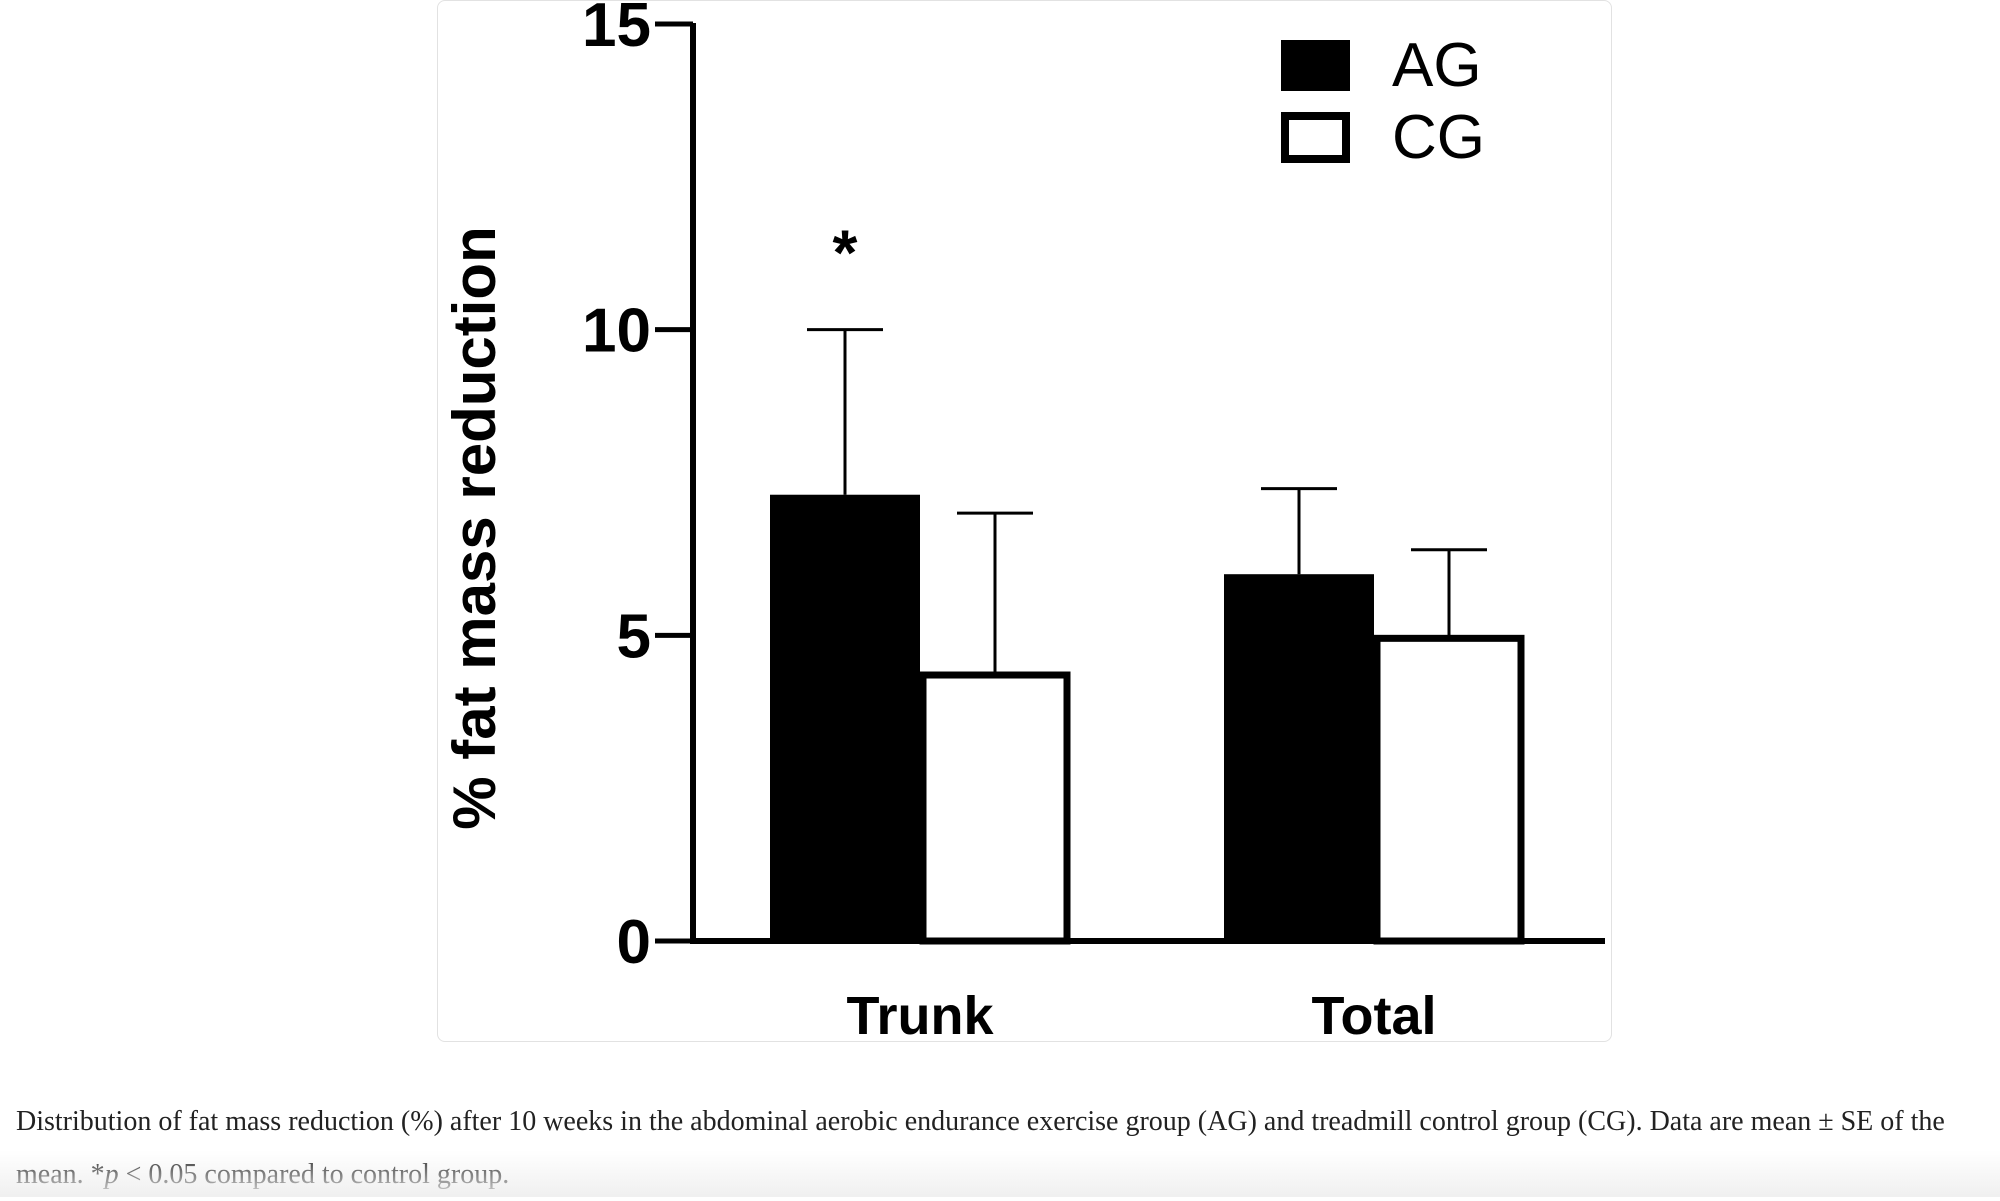 Image resolution: width=2000 pixels, height=1201 pixels. Describe the element at coordinates (1299, 757) in the screenshot. I see `bar-ag-total` at that location.